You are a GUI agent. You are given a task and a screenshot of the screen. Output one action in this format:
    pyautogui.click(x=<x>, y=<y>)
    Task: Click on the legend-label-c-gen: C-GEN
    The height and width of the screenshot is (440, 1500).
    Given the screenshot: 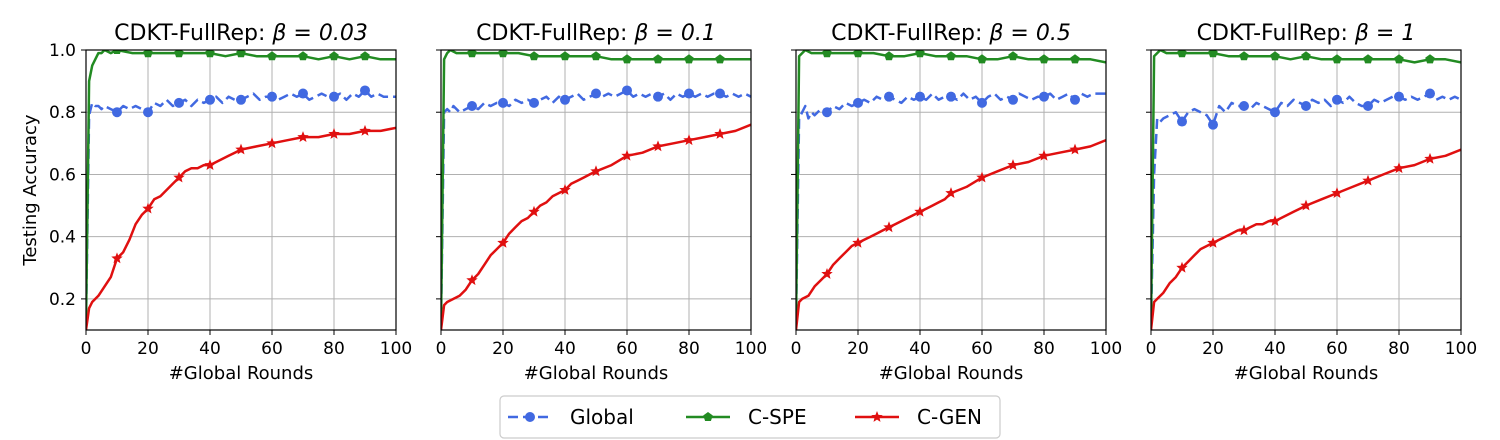 What is the action you would take?
    pyautogui.click(x=949, y=417)
    